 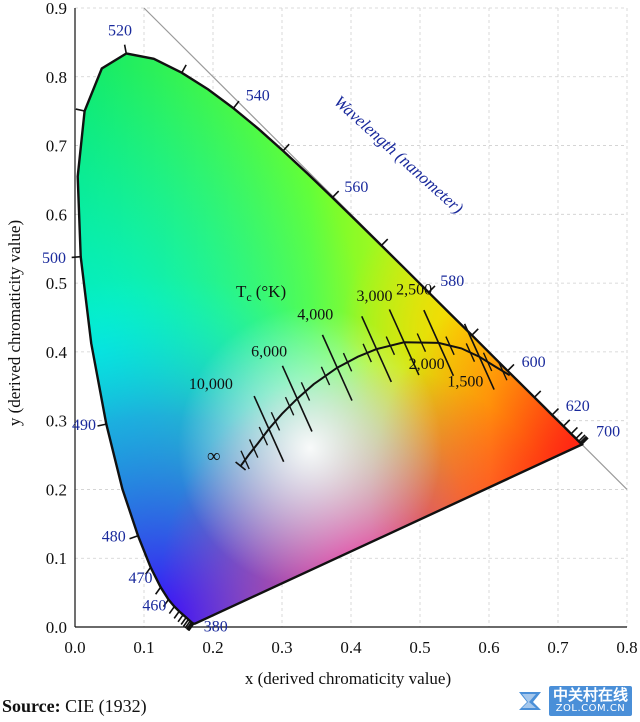 What do you see at coordinates (427, 364) in the screenshot?
I see `temperature-label: 2,000` at bounding box center [427, 364].